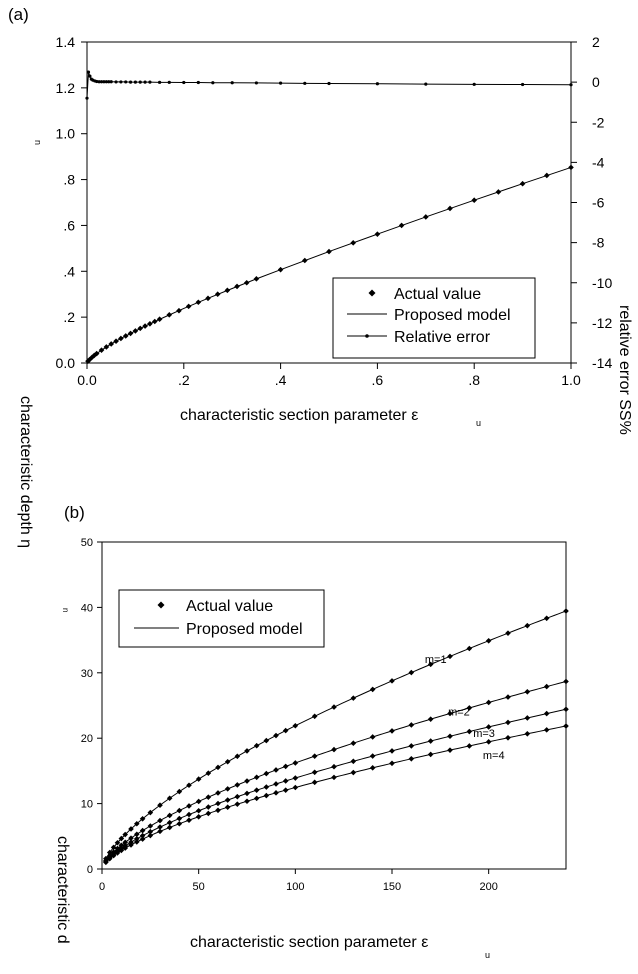 The image size is (638, 974). I want to click on curve-label: m=4, so click(494, 756).